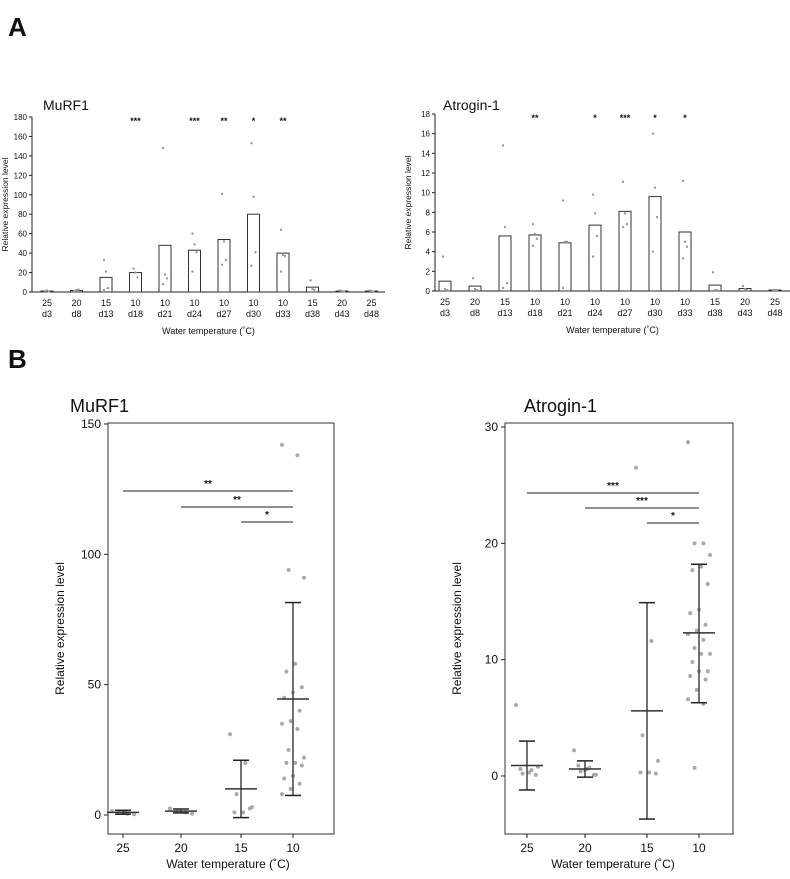 This screenshot has width=790, height=879. I want to click on x-tick-label-temp: 25, so click(47, 303).